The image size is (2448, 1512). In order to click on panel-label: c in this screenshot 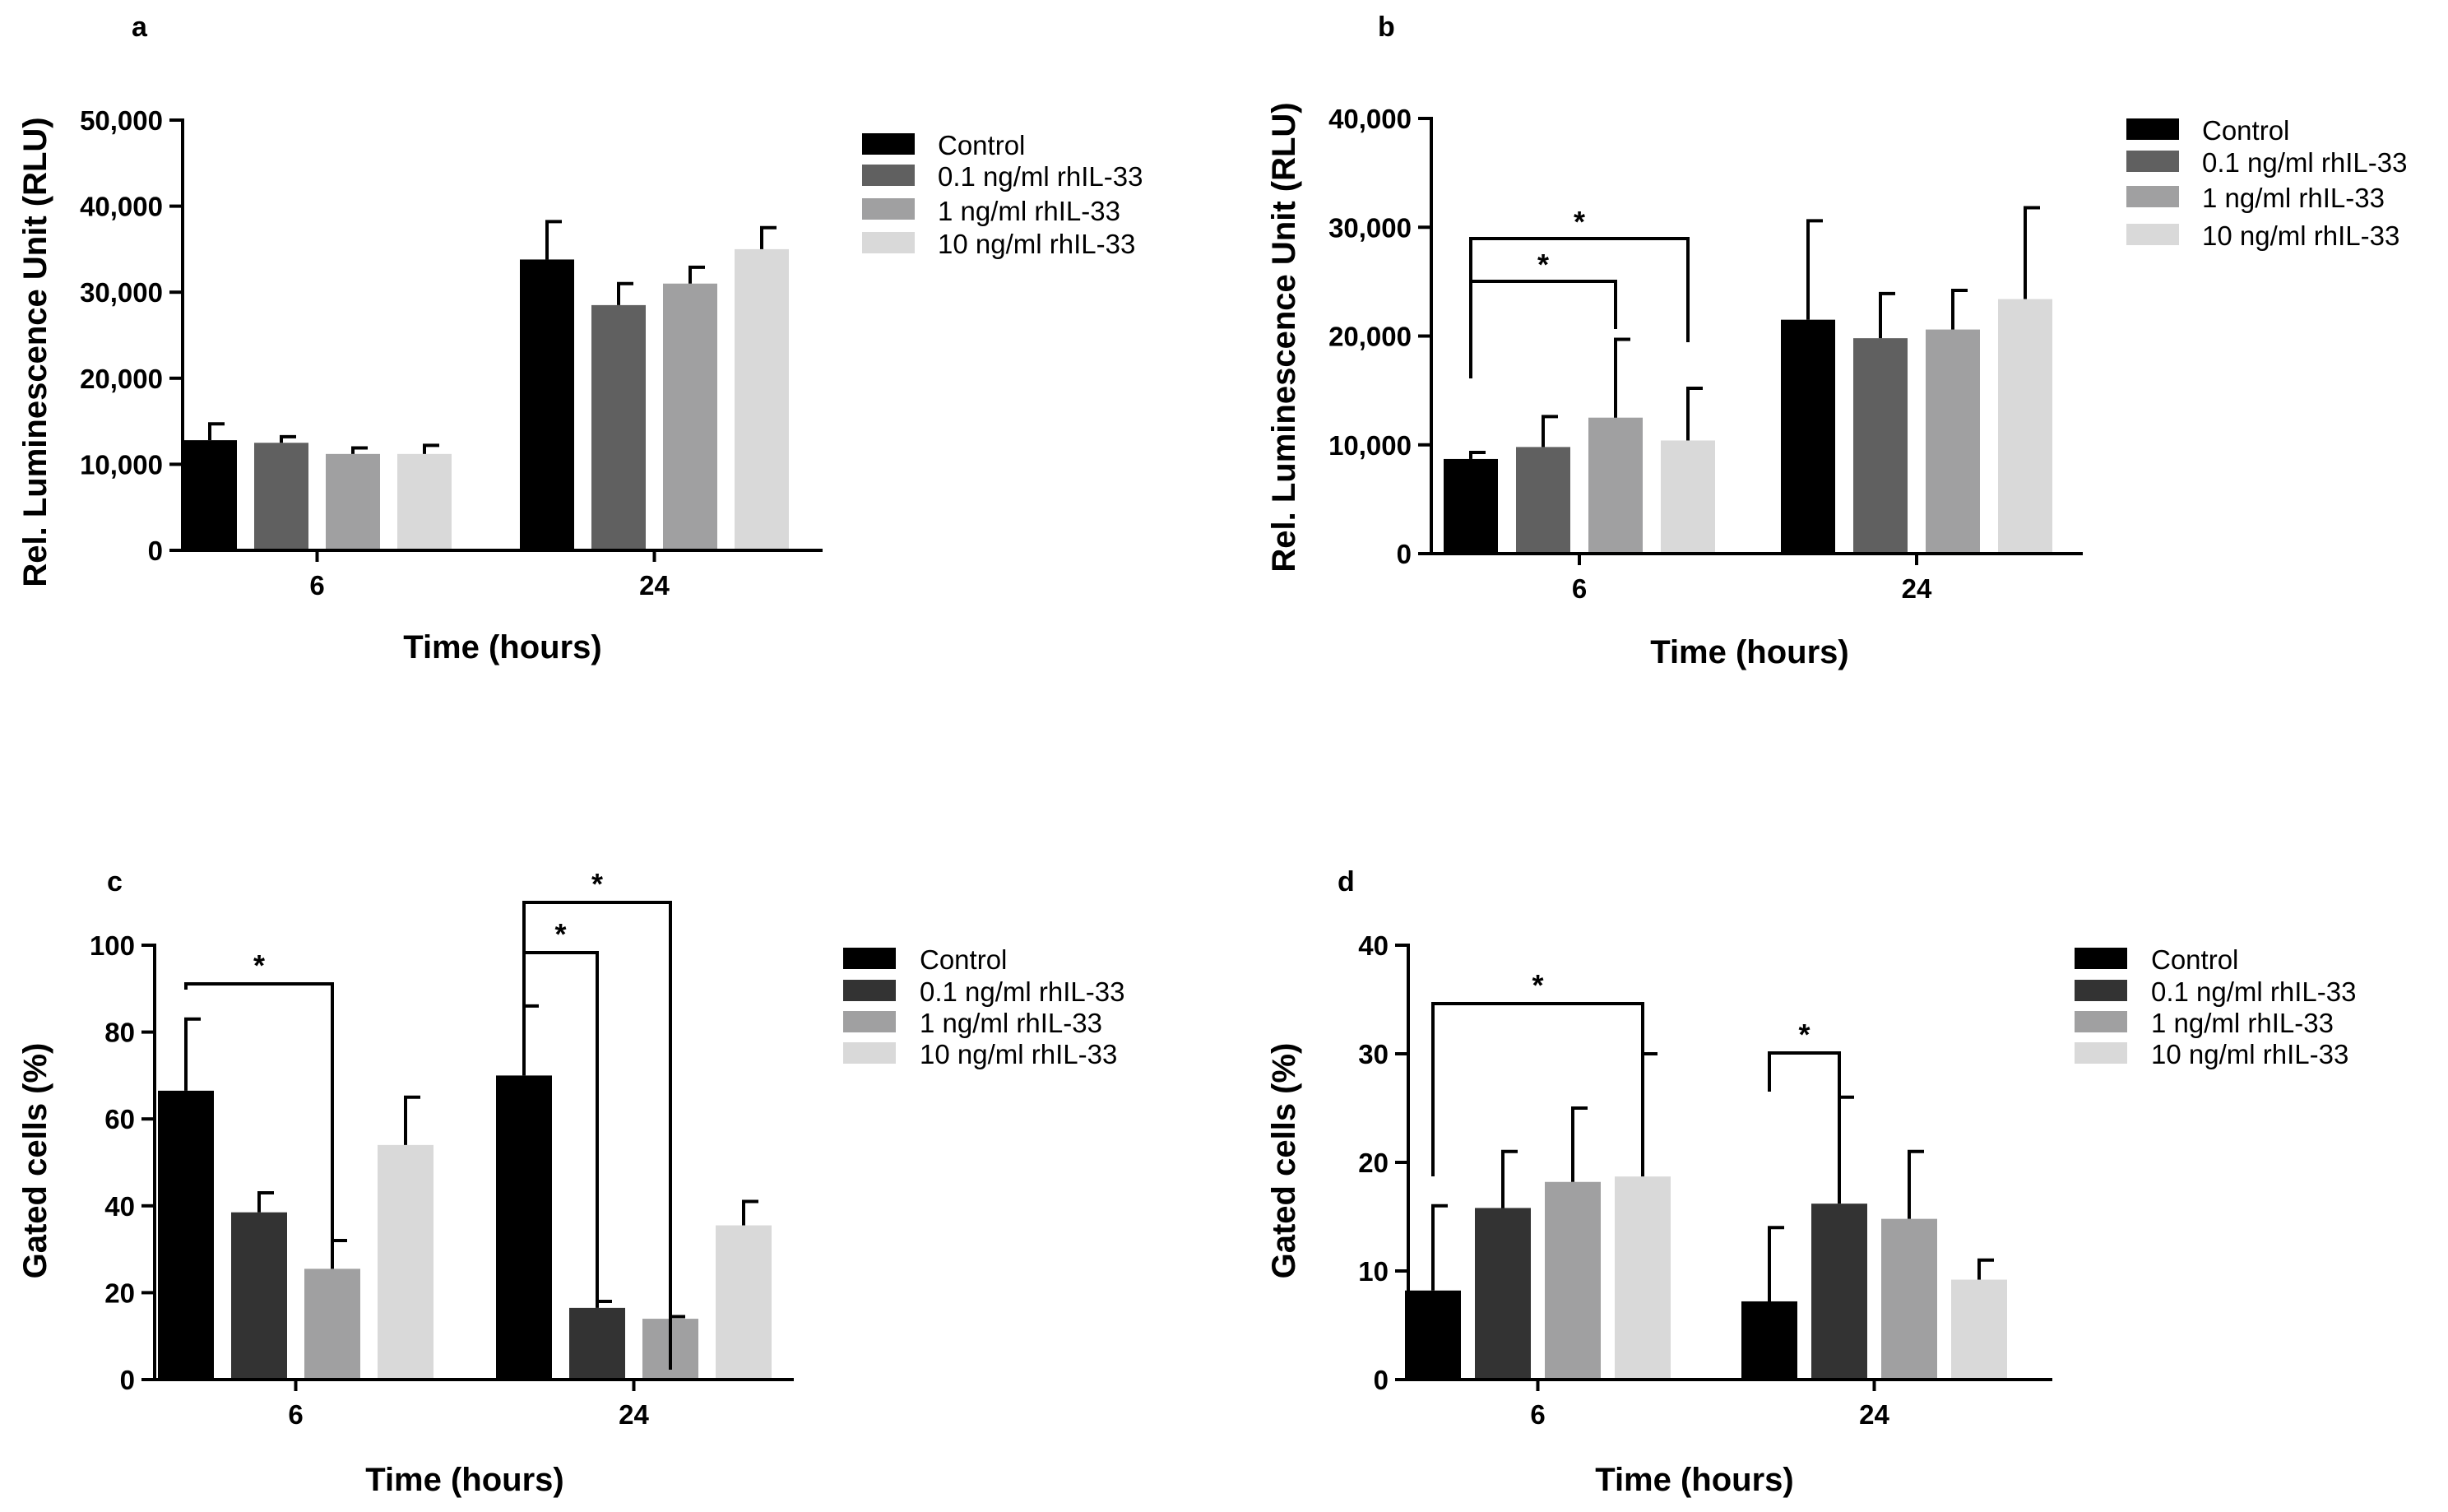, I will do `click(115, 881)`.